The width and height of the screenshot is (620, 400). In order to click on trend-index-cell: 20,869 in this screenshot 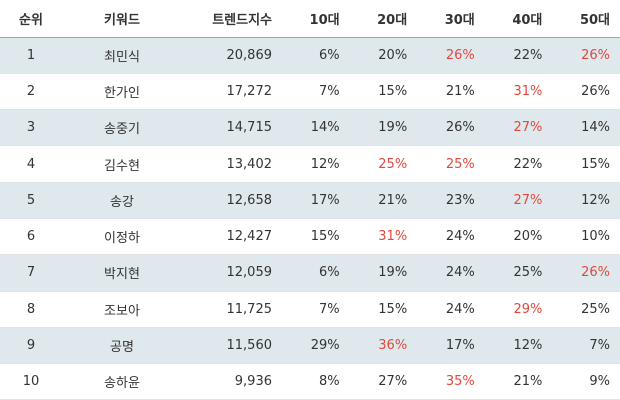, I will do `click(249, 55)`.